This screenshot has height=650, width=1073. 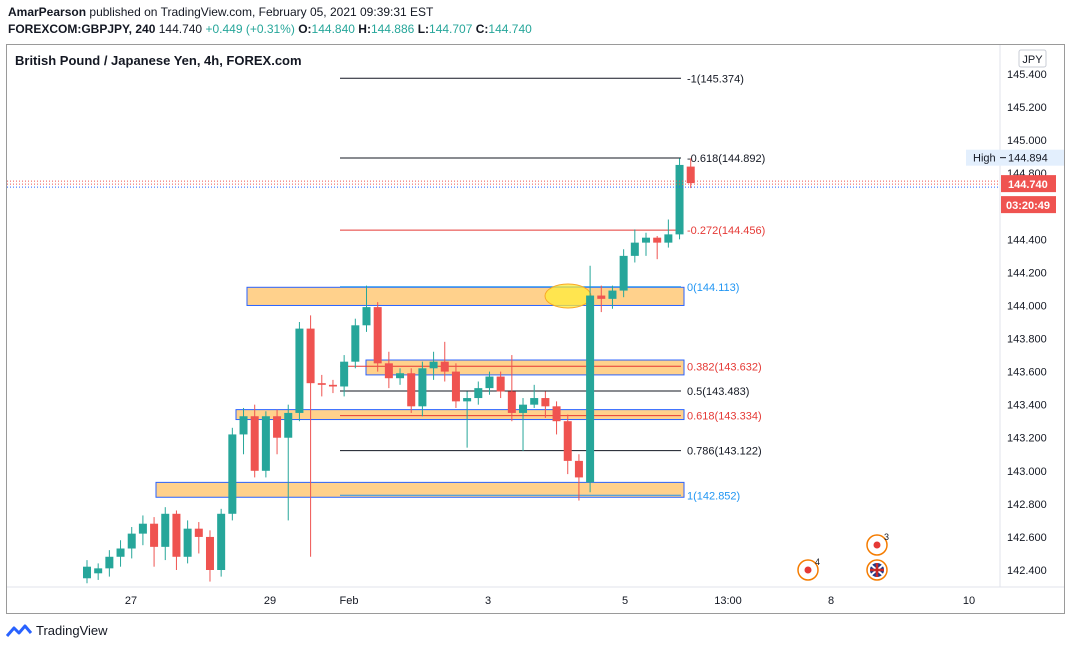 I want to click on y-tick-label: 142.400, so click(x=1027, y=571).